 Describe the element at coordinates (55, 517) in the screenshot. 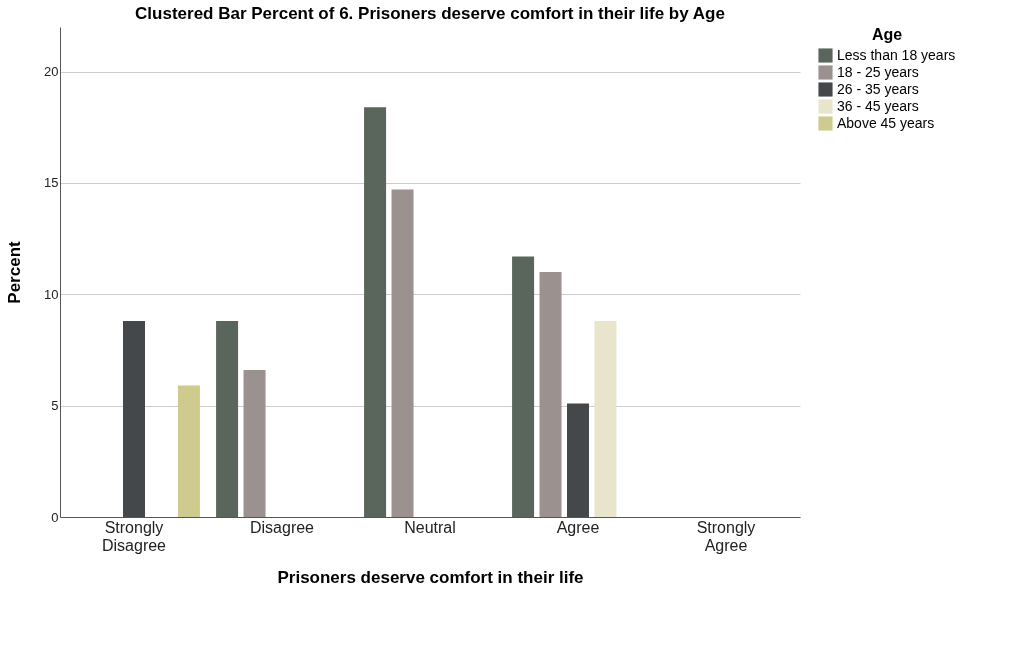

I see `y-tick-label: 0` at that location.